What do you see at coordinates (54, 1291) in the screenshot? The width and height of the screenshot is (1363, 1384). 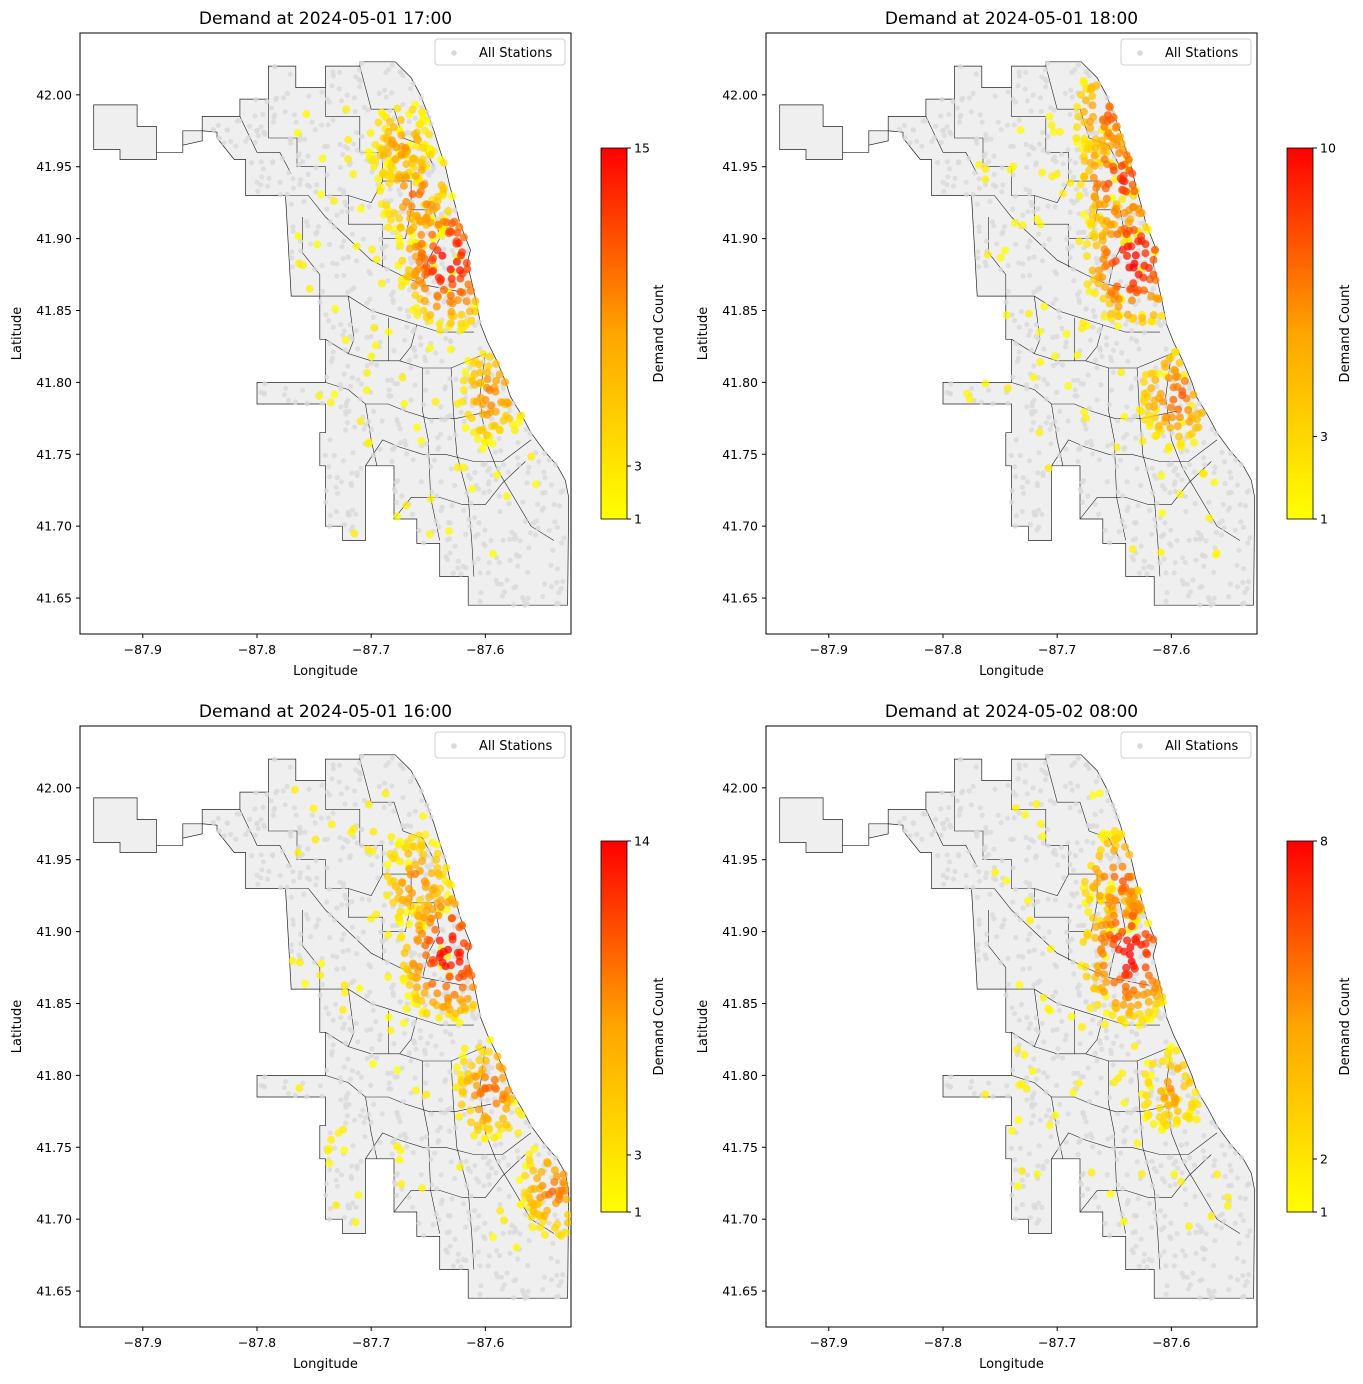 I see `y-tick-label: 41.65` at bounding box center [54, 1291].